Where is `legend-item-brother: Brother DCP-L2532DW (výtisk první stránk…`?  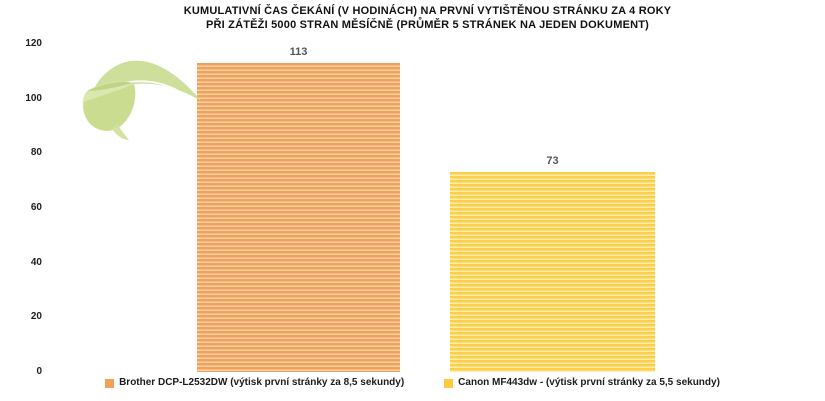
legend-item-brother: Brother DCP-L2532DW (výtisk první stránk… is located at coordinates (254, 383).